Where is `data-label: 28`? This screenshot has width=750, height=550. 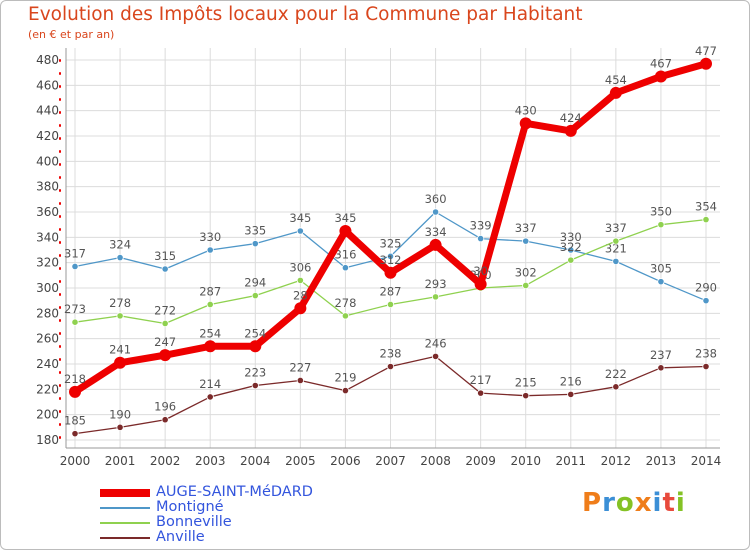
data-label: 28 is located at coordinates (300, 295).